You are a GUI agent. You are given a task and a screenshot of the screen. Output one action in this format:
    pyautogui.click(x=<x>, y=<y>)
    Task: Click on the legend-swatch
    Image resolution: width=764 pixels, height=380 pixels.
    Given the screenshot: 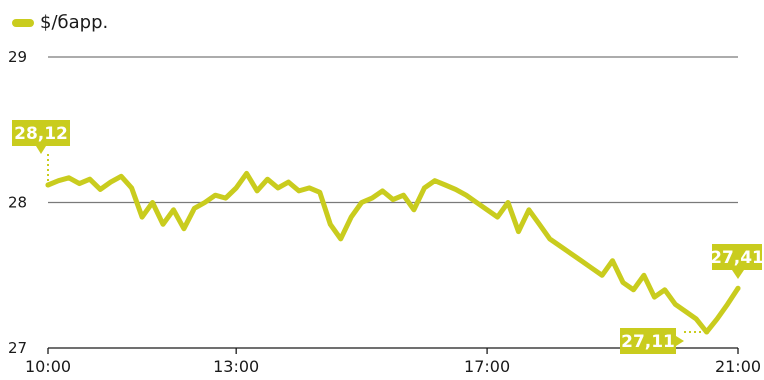 What is the action you would take?
    pyautogui.click(x=23, y=22)
    